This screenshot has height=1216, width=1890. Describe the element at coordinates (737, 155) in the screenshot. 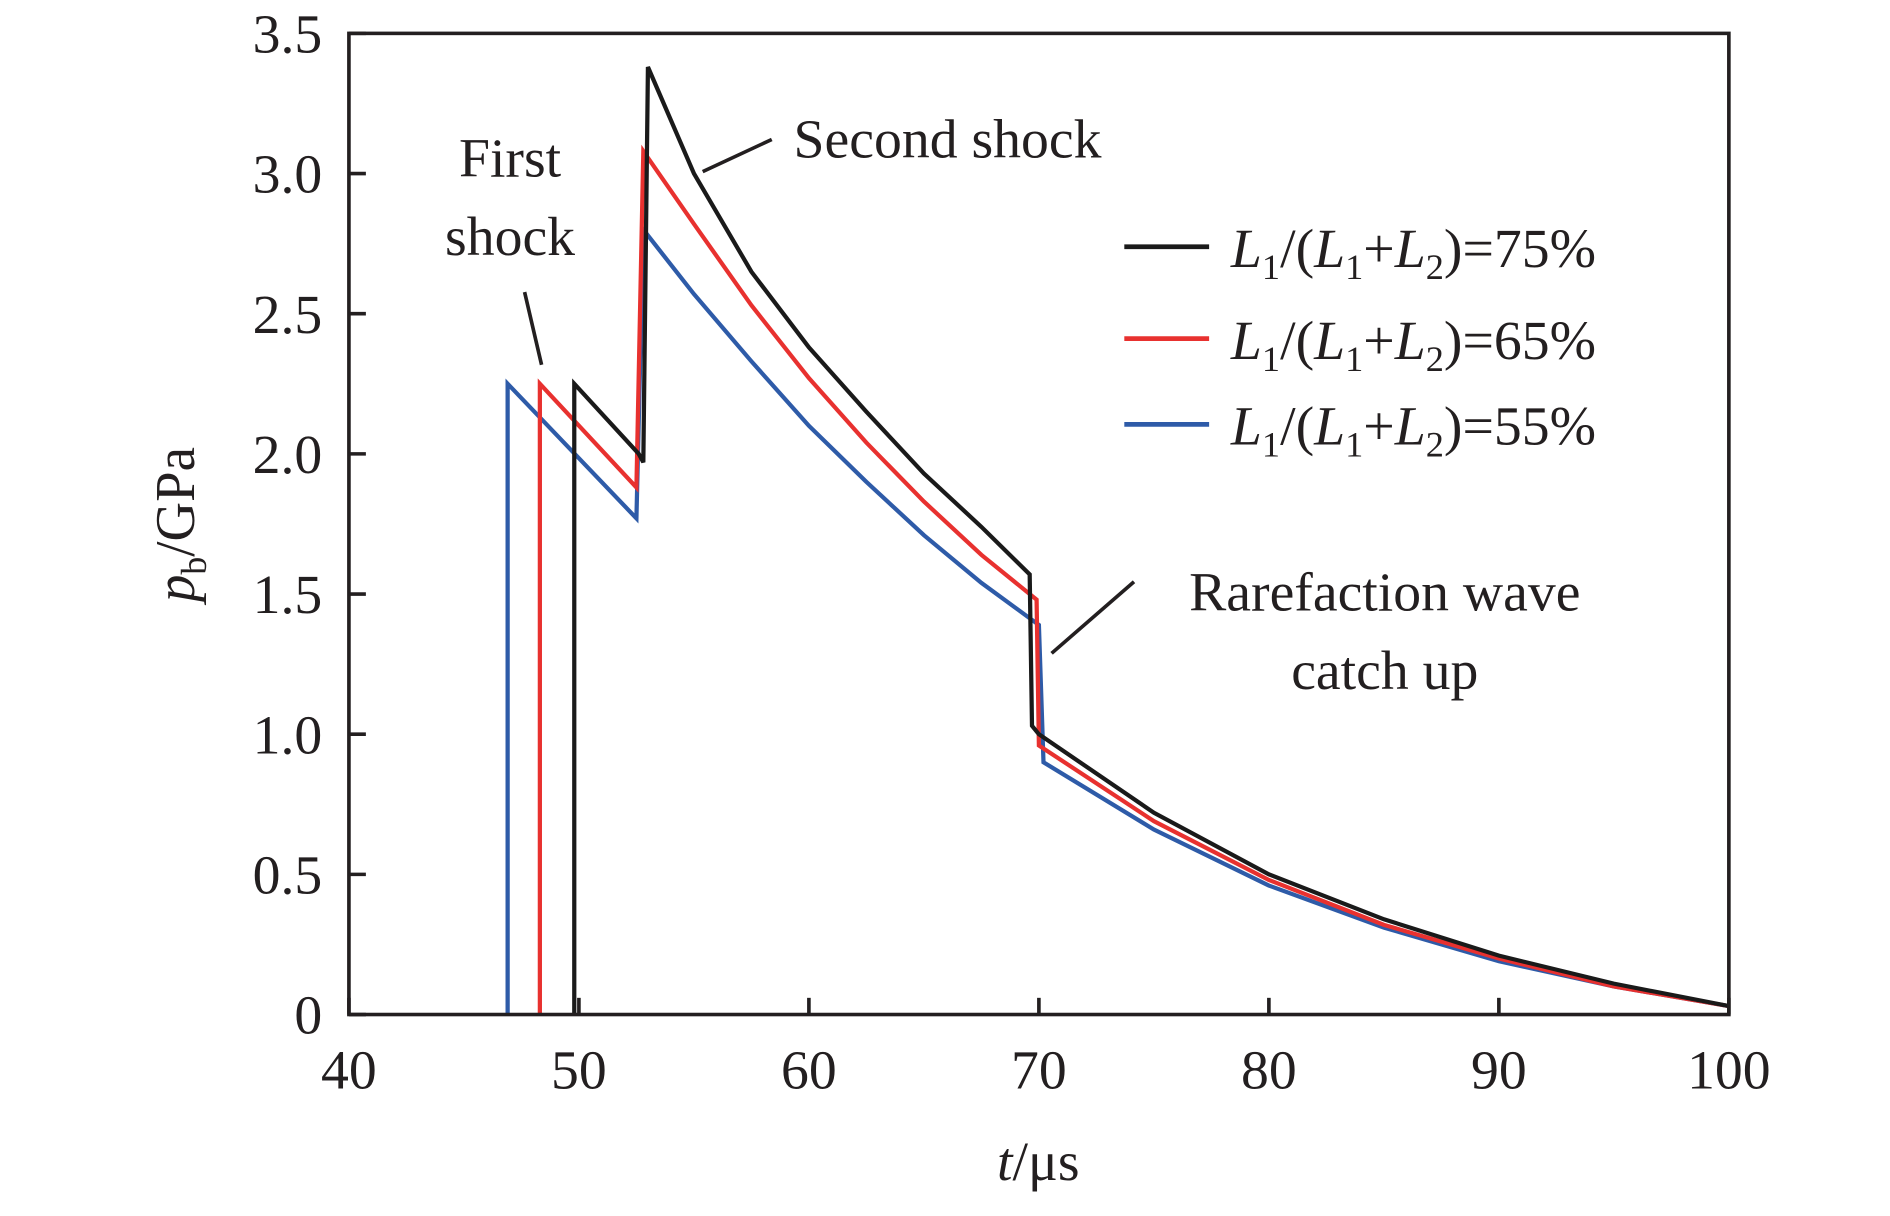

I see `annotation-second-shock-pointer` at that location.